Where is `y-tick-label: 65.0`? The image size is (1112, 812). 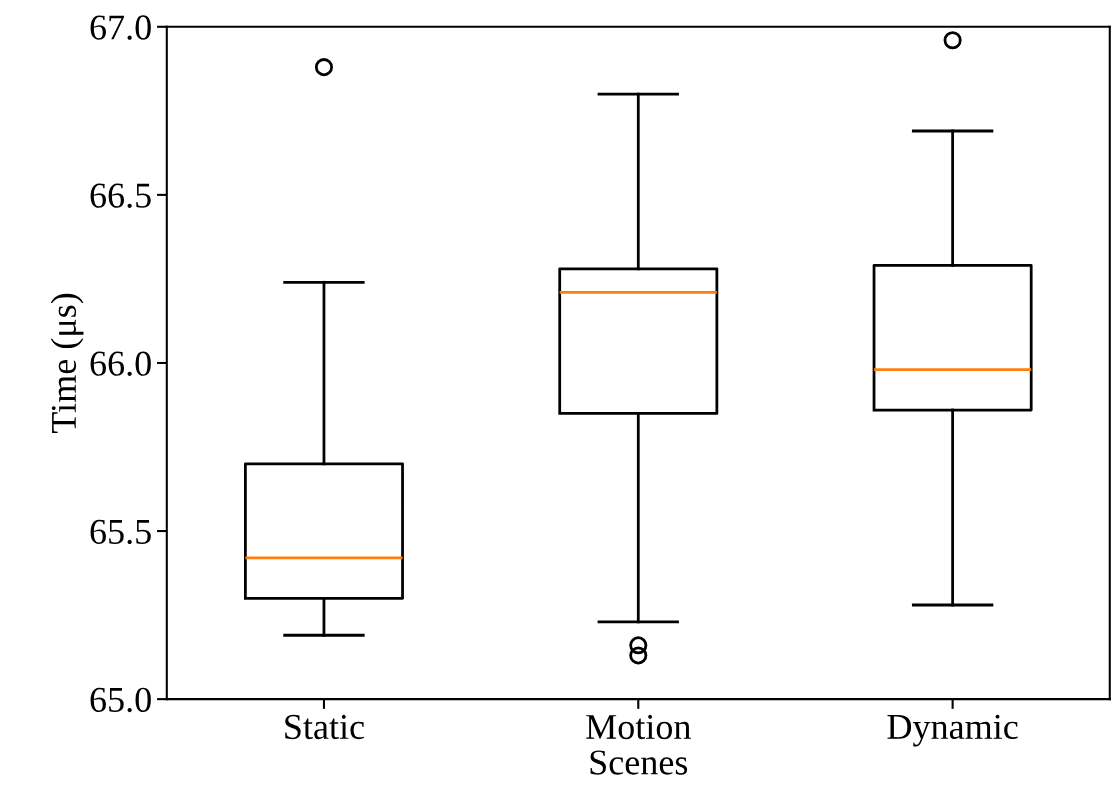
y-tick-label: 65.0 is located at coordinates (120, 700).